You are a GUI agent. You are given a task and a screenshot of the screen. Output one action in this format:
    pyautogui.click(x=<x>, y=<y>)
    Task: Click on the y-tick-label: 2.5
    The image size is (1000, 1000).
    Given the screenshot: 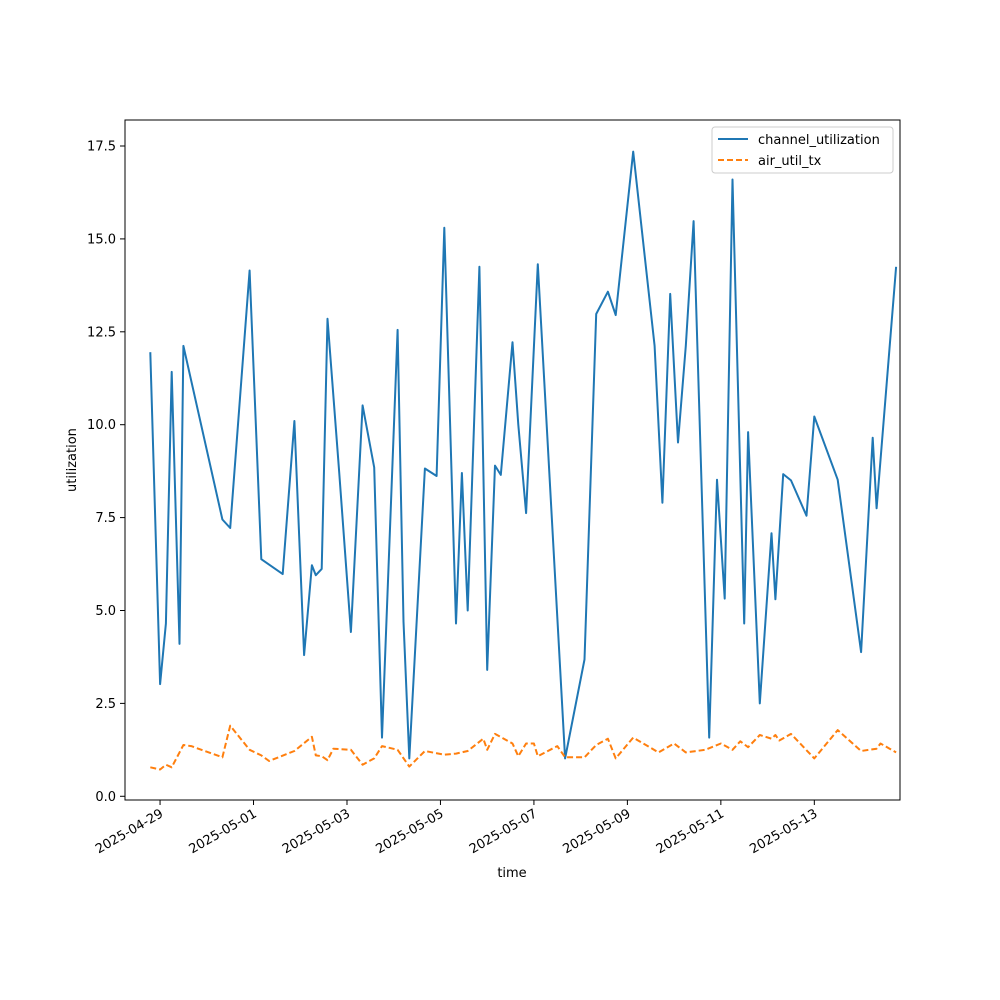 What is the action you would take?
    pyautogui.click(x=105, y=704)
    